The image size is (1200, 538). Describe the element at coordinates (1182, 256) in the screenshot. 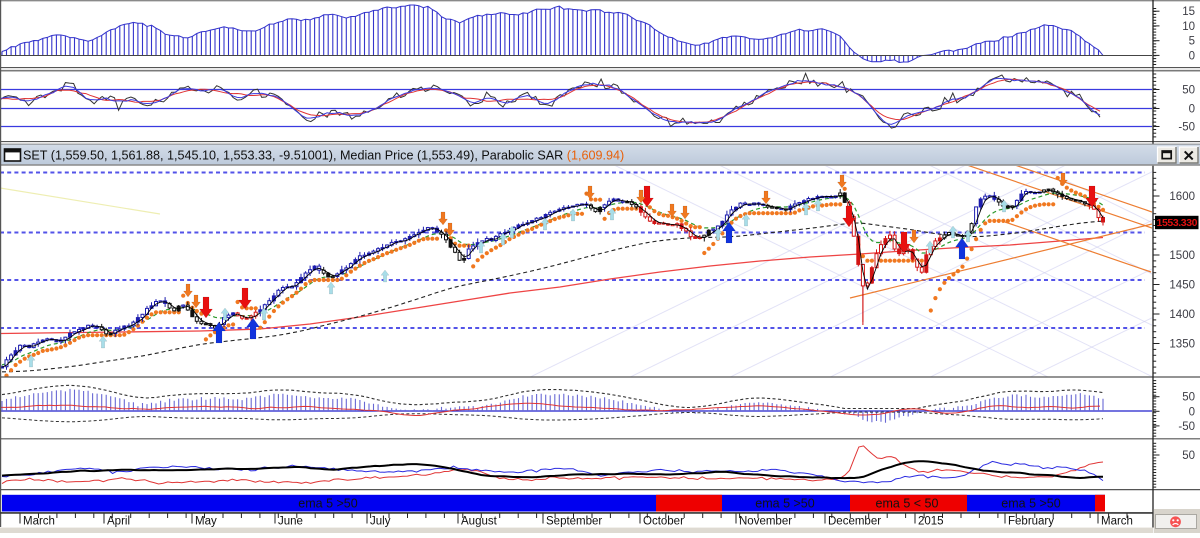

I see `svg-text: 1500` at that location.